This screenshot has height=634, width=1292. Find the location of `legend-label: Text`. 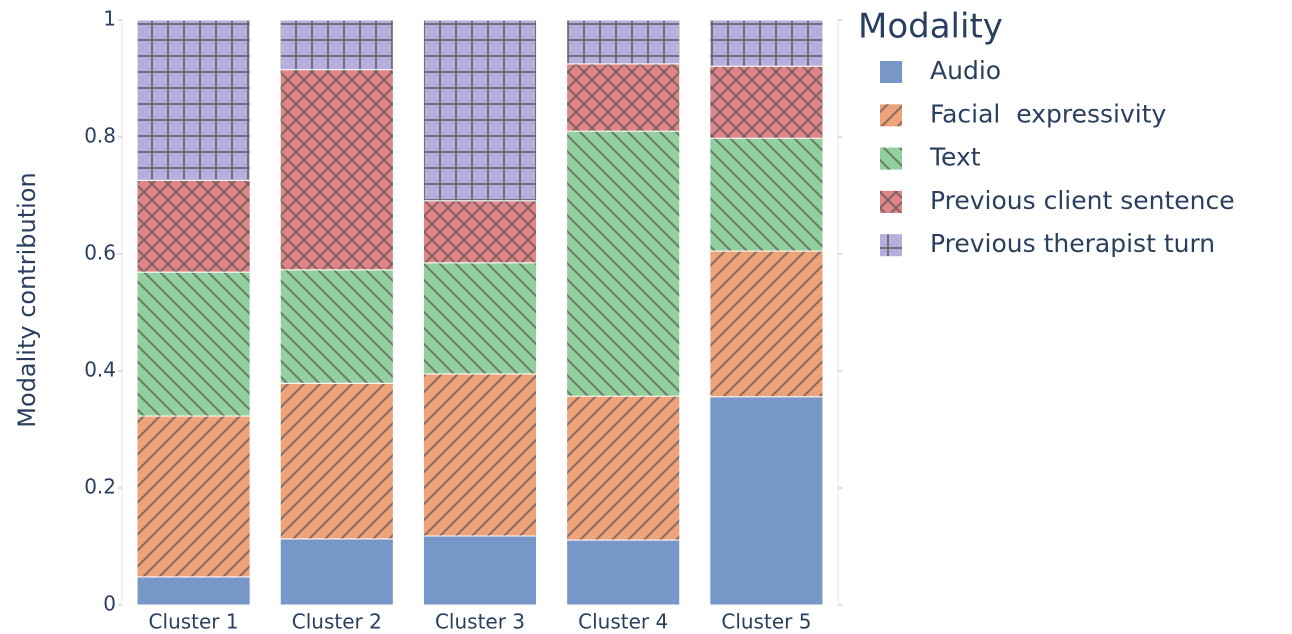

legend-label: Text is located at coordinates (955, 157).